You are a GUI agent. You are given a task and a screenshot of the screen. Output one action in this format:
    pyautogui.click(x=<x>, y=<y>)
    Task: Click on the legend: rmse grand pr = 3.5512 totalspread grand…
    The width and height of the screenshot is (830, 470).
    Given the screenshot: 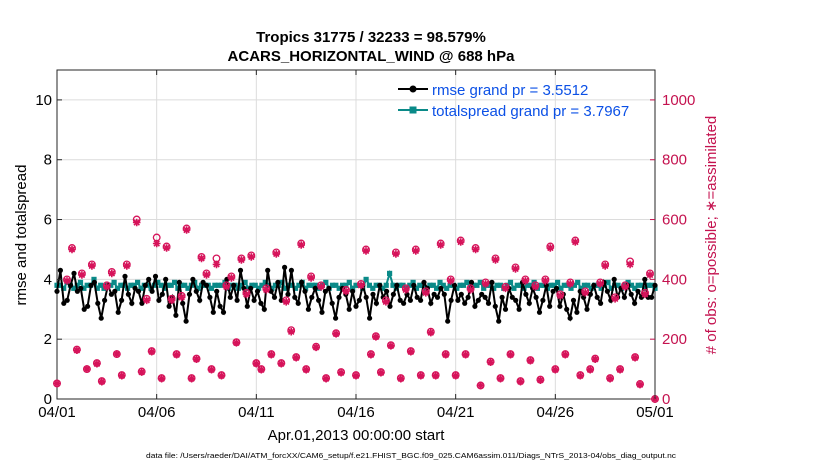 What is the action you would take?
    pyautogui.click(x=513, y=101)
    